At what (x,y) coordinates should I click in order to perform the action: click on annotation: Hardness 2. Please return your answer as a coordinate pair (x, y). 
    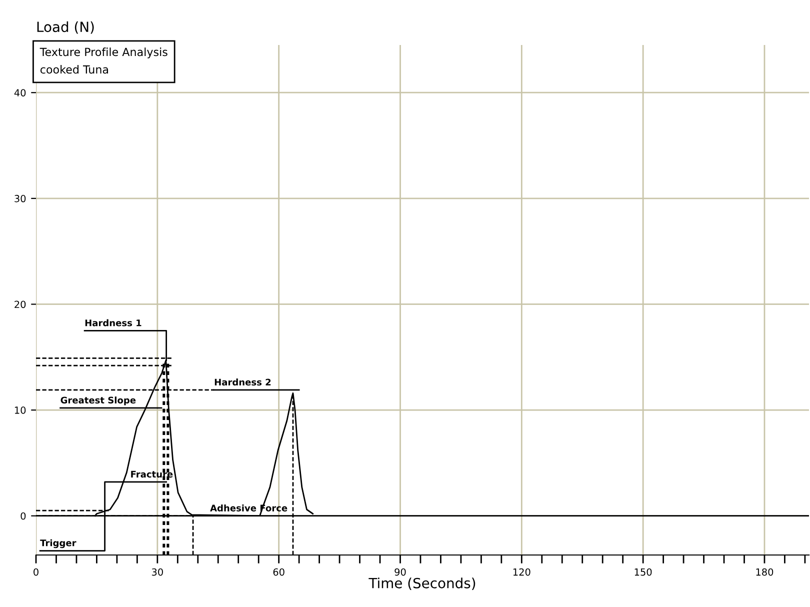
    Looking at the image, I should click on (242, 382).